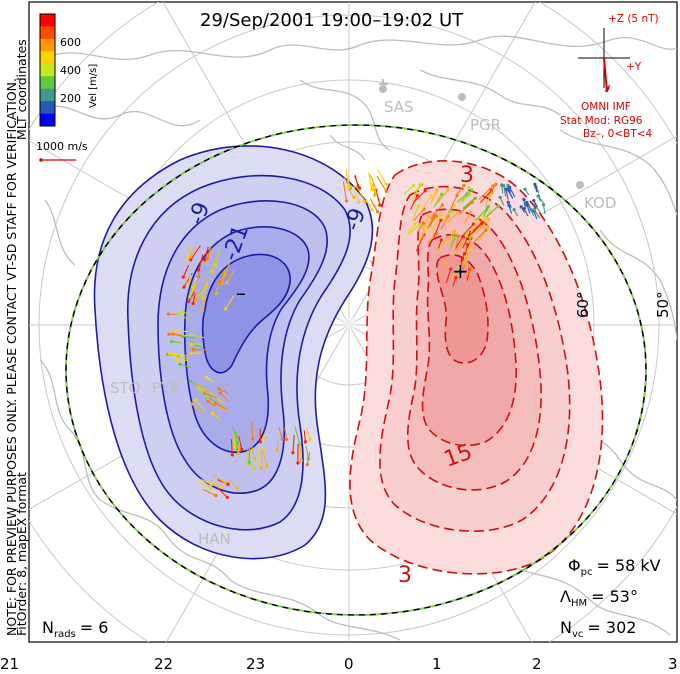 This screenshot has height=674, width=680. Describe the element at coordinates (633, 19) in the screenshot. I see `imf-z-label: +Z (5 nT)` at that location.